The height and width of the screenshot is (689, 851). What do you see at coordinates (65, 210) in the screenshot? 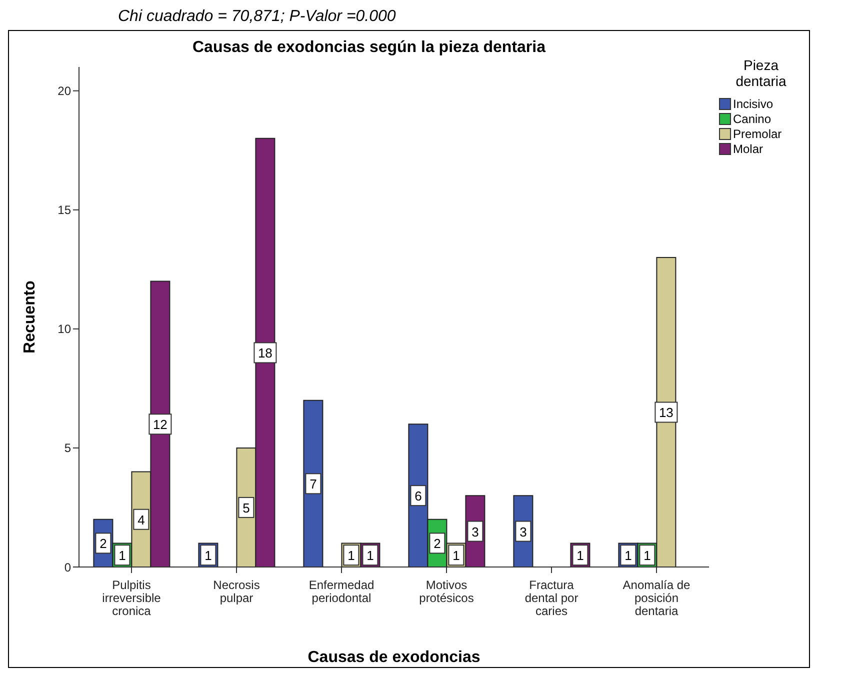
I see `y-tick-label: 15` at bounding box center [65, 210].